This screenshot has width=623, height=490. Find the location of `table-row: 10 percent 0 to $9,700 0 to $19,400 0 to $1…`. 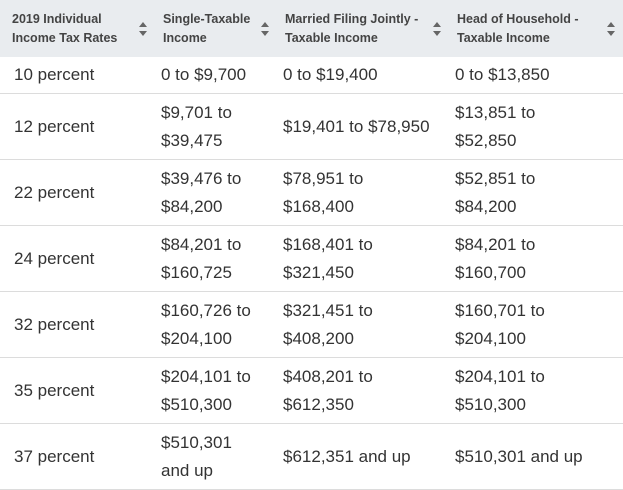

table-row: 10 percent 0 to $9,700 0 to $19,400 0 to $1… is located at coordinates (311, 75).